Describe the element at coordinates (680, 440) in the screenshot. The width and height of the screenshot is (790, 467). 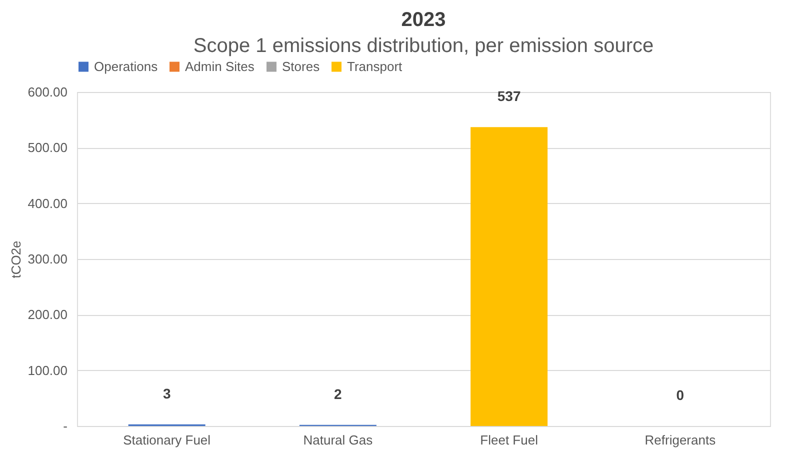
I see `x-tick-label: Refrigerants` at that location.